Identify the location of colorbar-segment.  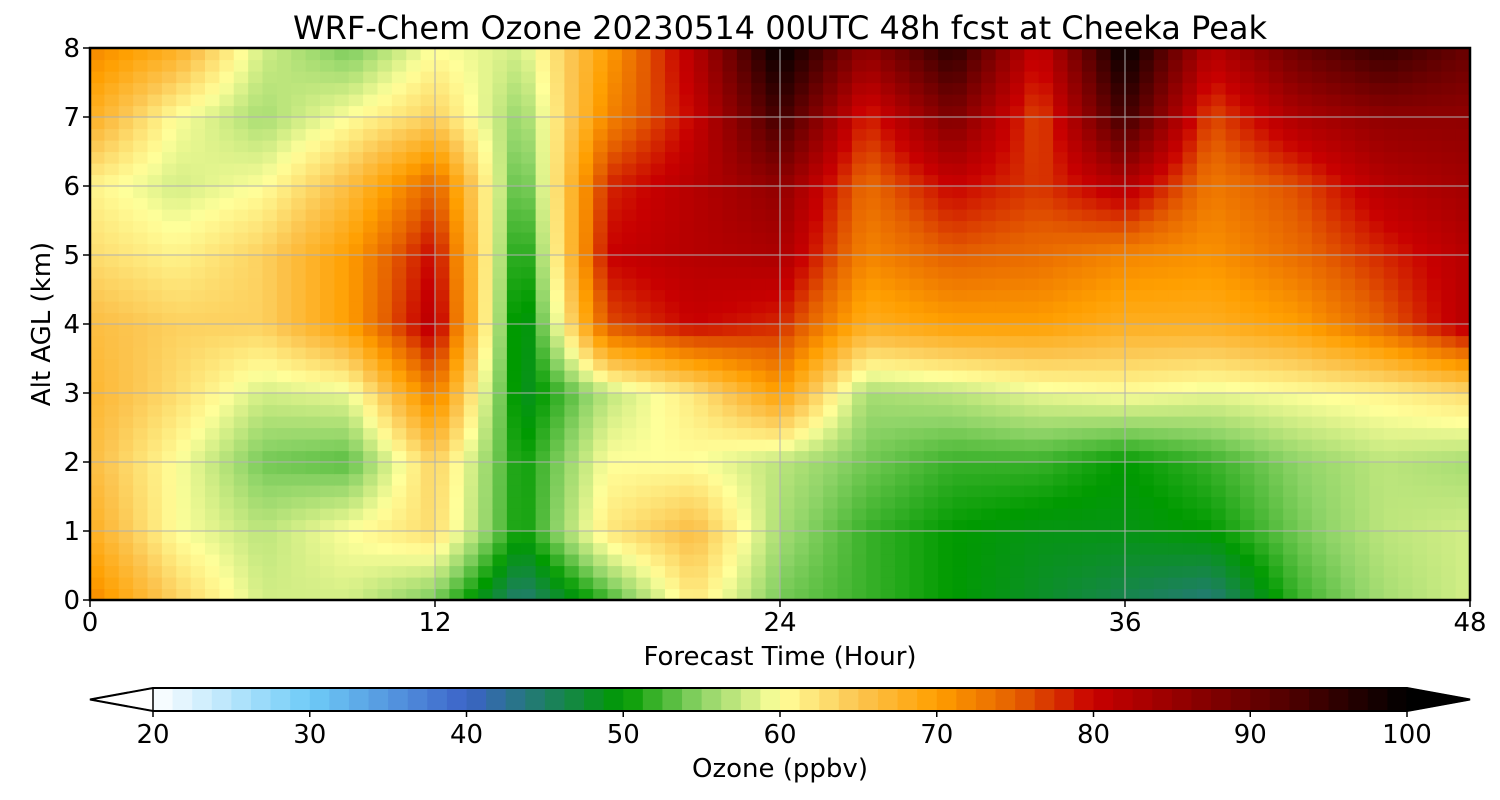
(750, 699).